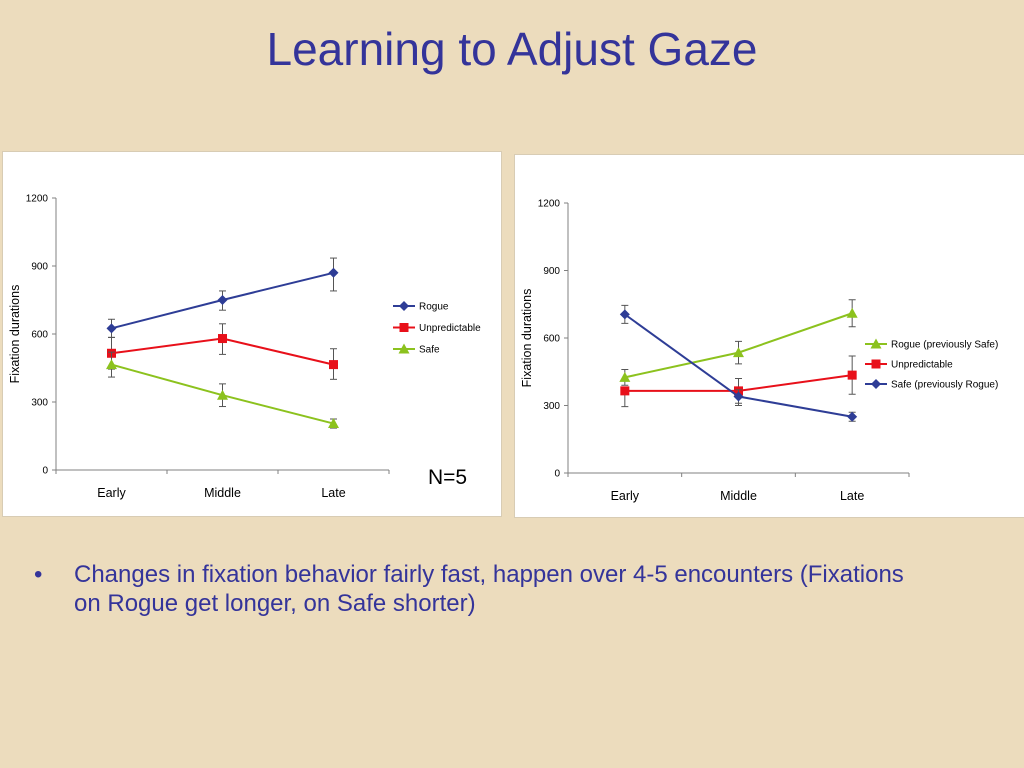  Describe the element at coordinates (448, 477) in the screenshot. I see `sample-size-label: N=5` at that location.